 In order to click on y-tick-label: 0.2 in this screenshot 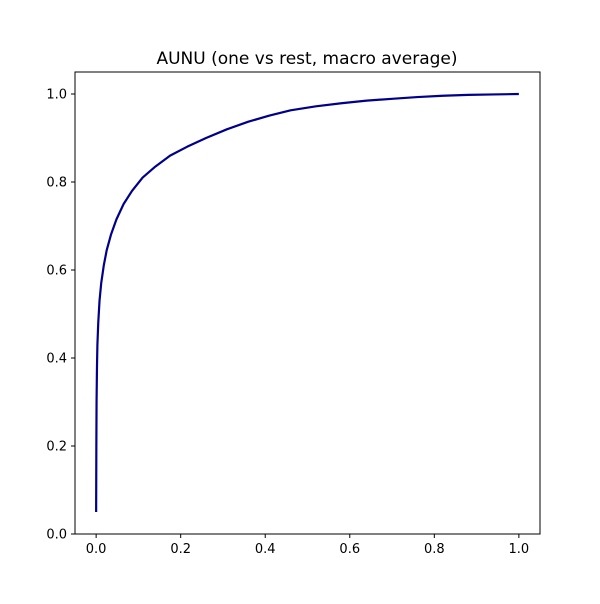, I will do `click(56, 447)`.